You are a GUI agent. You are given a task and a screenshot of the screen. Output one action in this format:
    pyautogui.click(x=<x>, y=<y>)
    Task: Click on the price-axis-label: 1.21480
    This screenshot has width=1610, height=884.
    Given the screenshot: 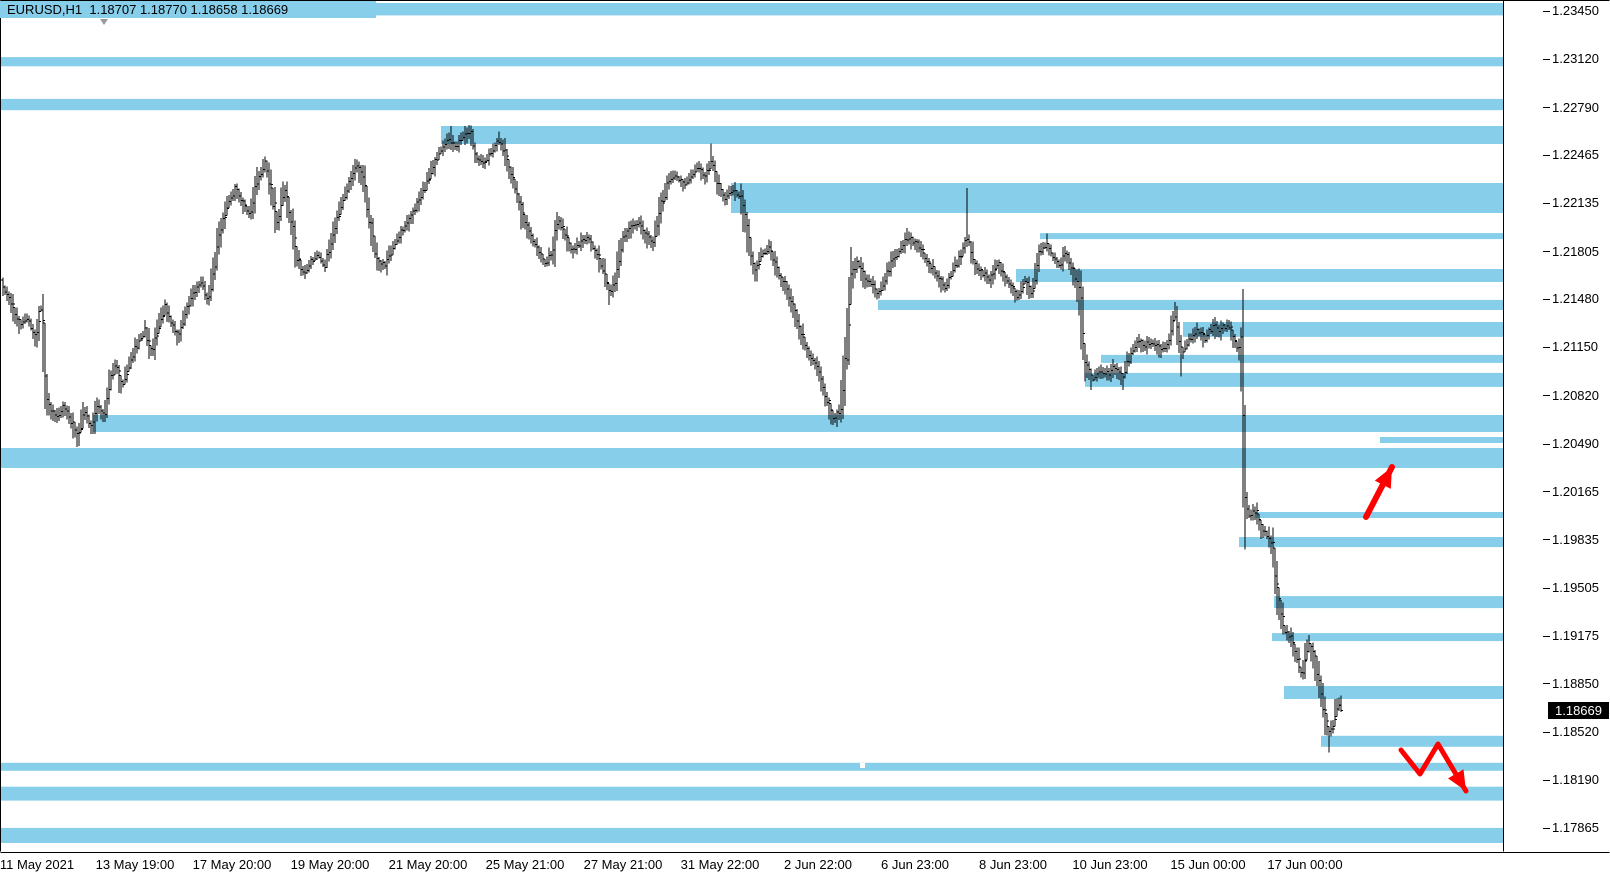 What is the action you would take?
    pyautogui.click(x=1575, y=298)
    